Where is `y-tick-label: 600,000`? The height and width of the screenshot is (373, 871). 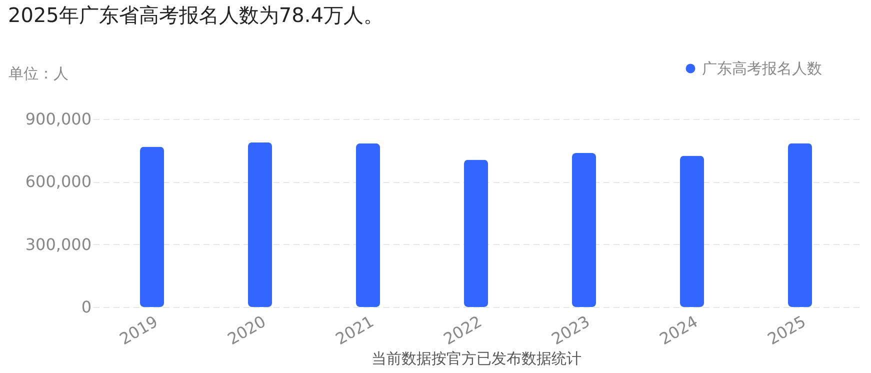
y-tick-label: 600,000 is located at coordinates (58, 182).